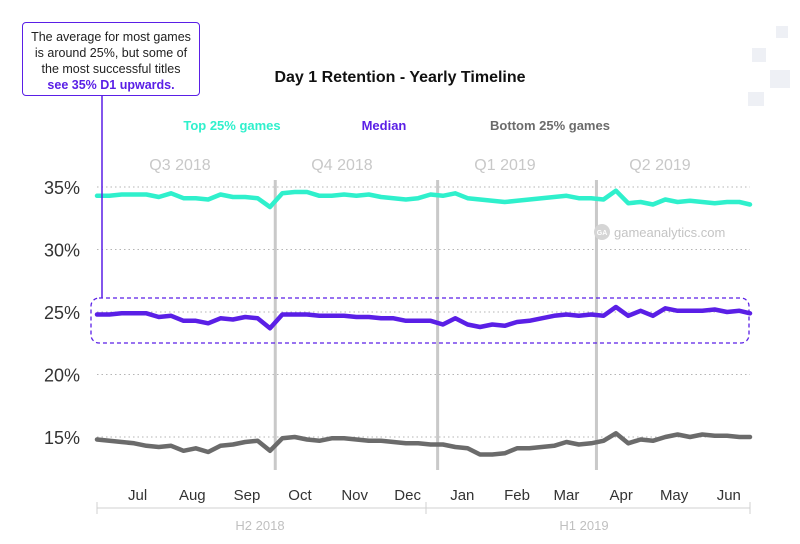  I want to click on month-label-jul: Jul, so click(137, 495).